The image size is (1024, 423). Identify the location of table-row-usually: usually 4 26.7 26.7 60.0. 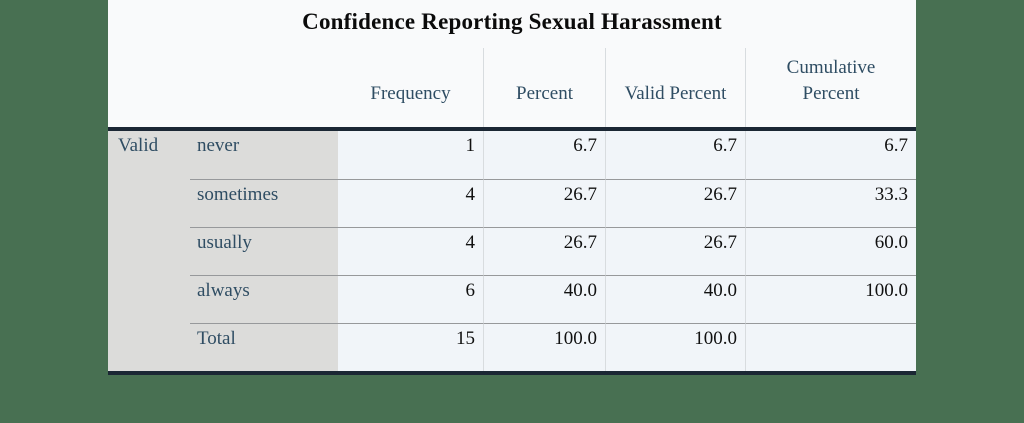
(512, 251).